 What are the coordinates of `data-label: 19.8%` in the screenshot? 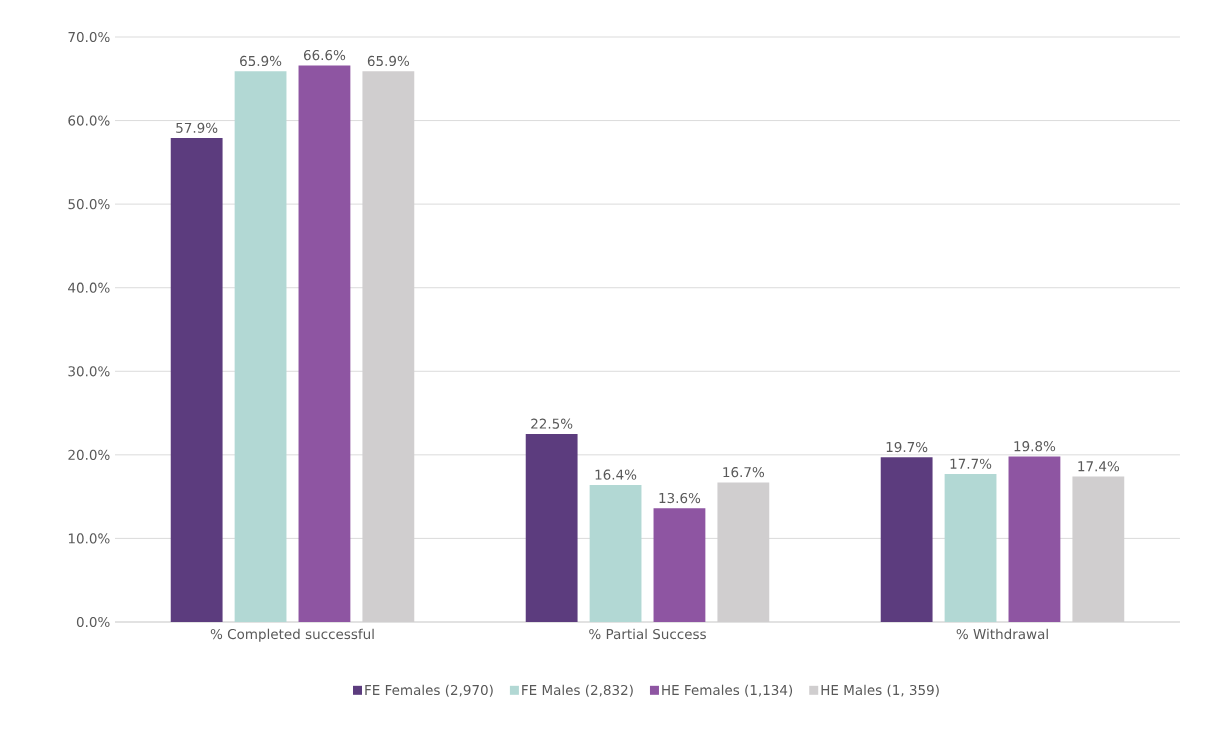 It's located at (1035, 446).